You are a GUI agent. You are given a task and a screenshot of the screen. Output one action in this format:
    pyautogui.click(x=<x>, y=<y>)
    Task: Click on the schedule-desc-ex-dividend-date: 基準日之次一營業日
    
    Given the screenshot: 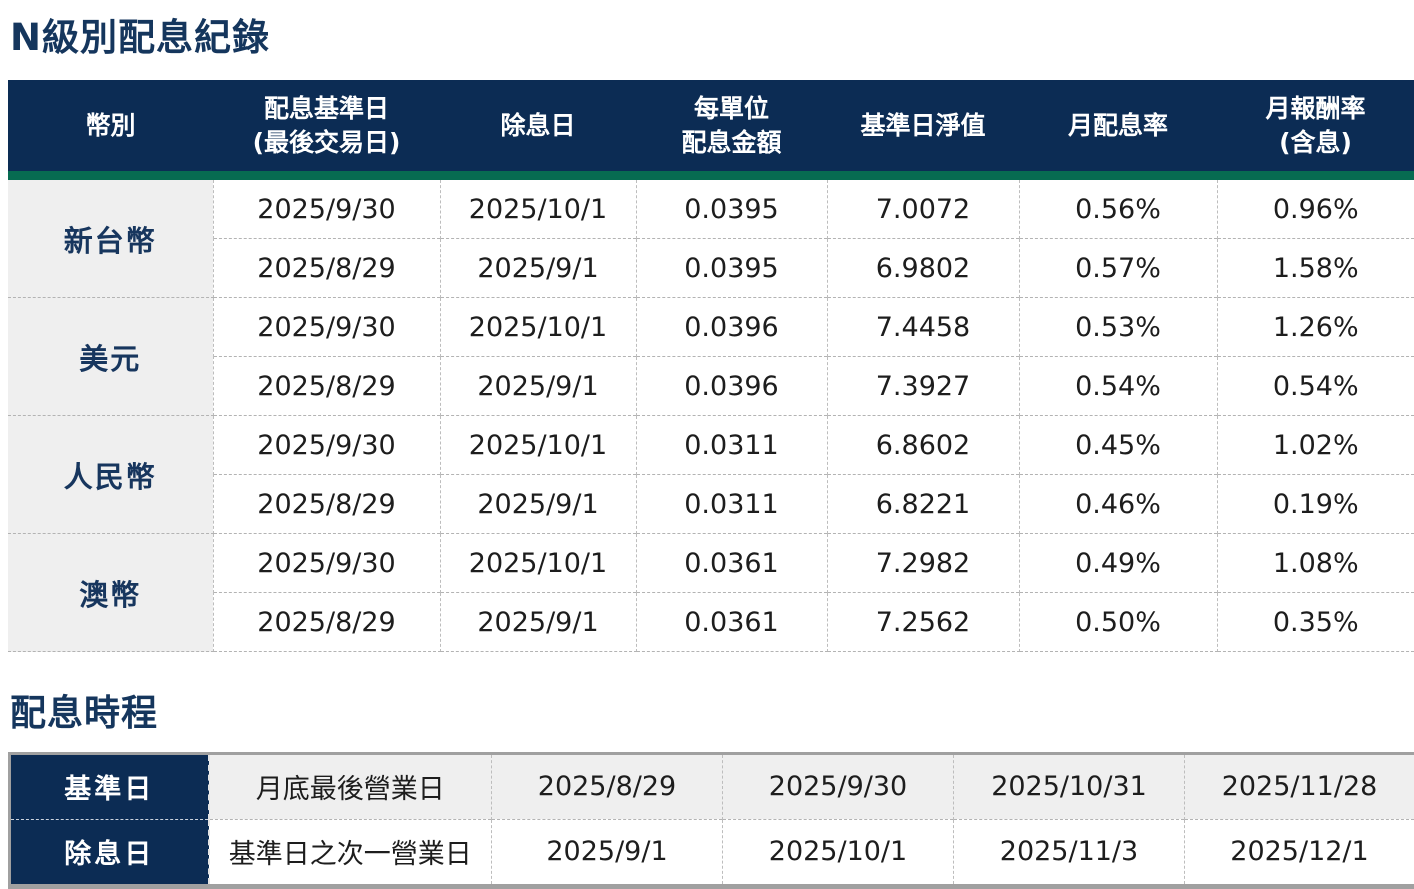 What is the action you would take?
    pyautogui.click(x=350, y=852)
    